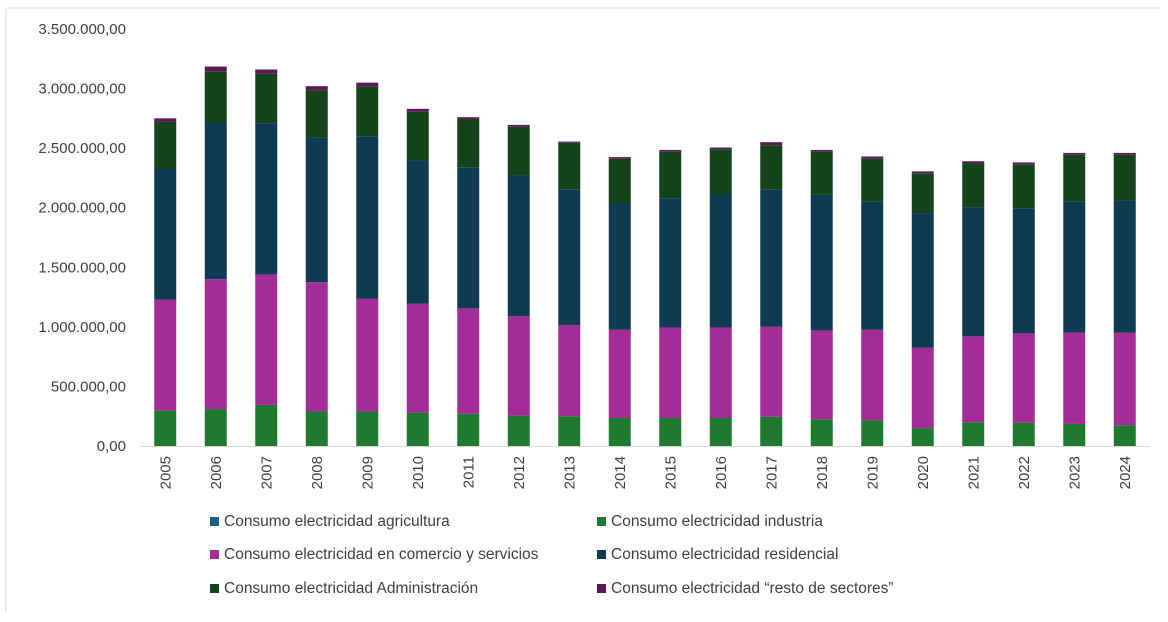 Image resolution: width=1168 pixels, height=622 pixels. I want to click on y-tick-label: 3.500.000,00, so click(82, 29).